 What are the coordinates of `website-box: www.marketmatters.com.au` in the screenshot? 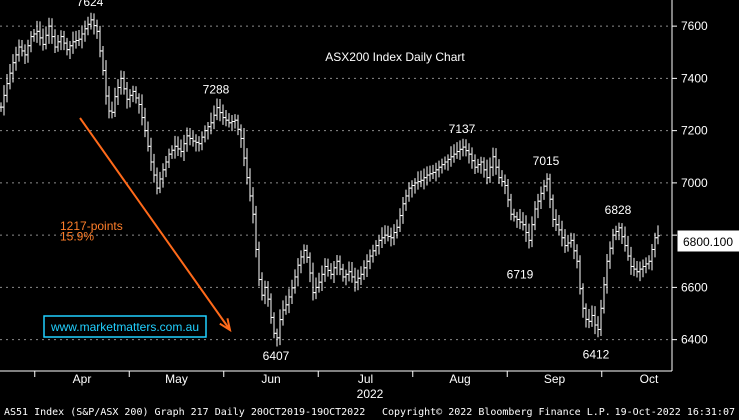 It's located at (125, 326).